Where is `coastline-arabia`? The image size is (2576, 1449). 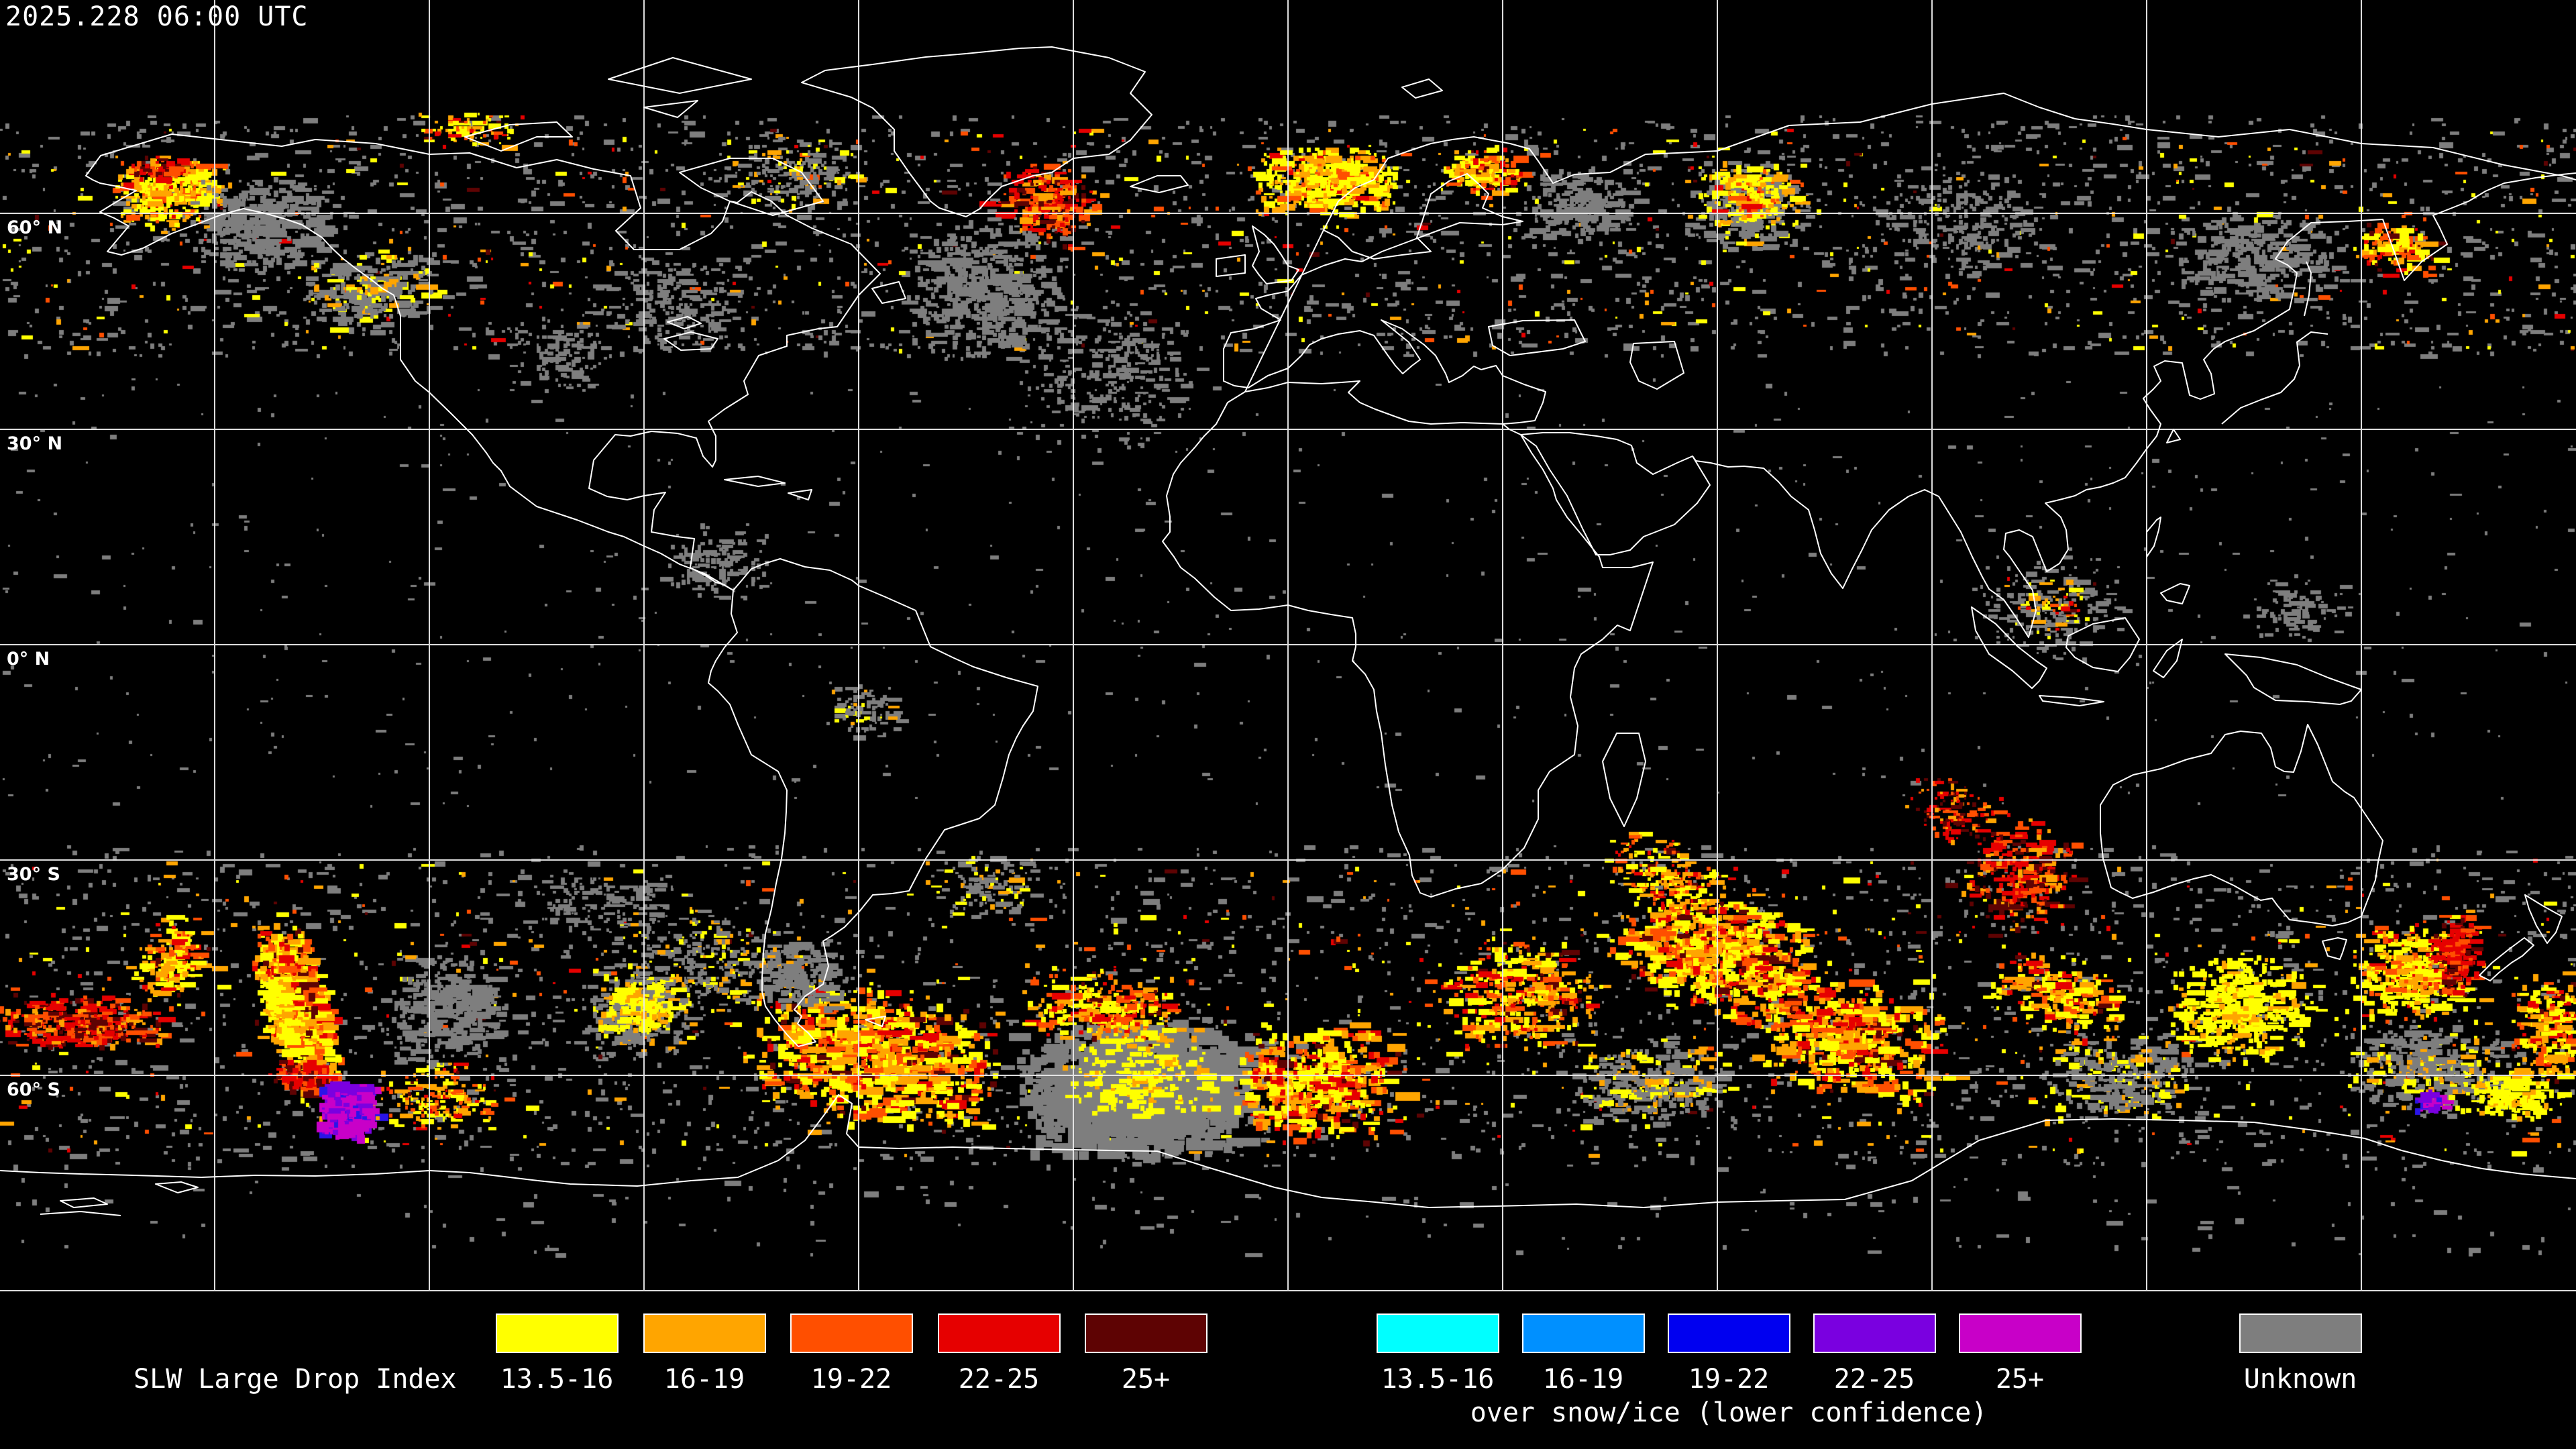
coastline-arabia is located at coordinates (1615, 493).